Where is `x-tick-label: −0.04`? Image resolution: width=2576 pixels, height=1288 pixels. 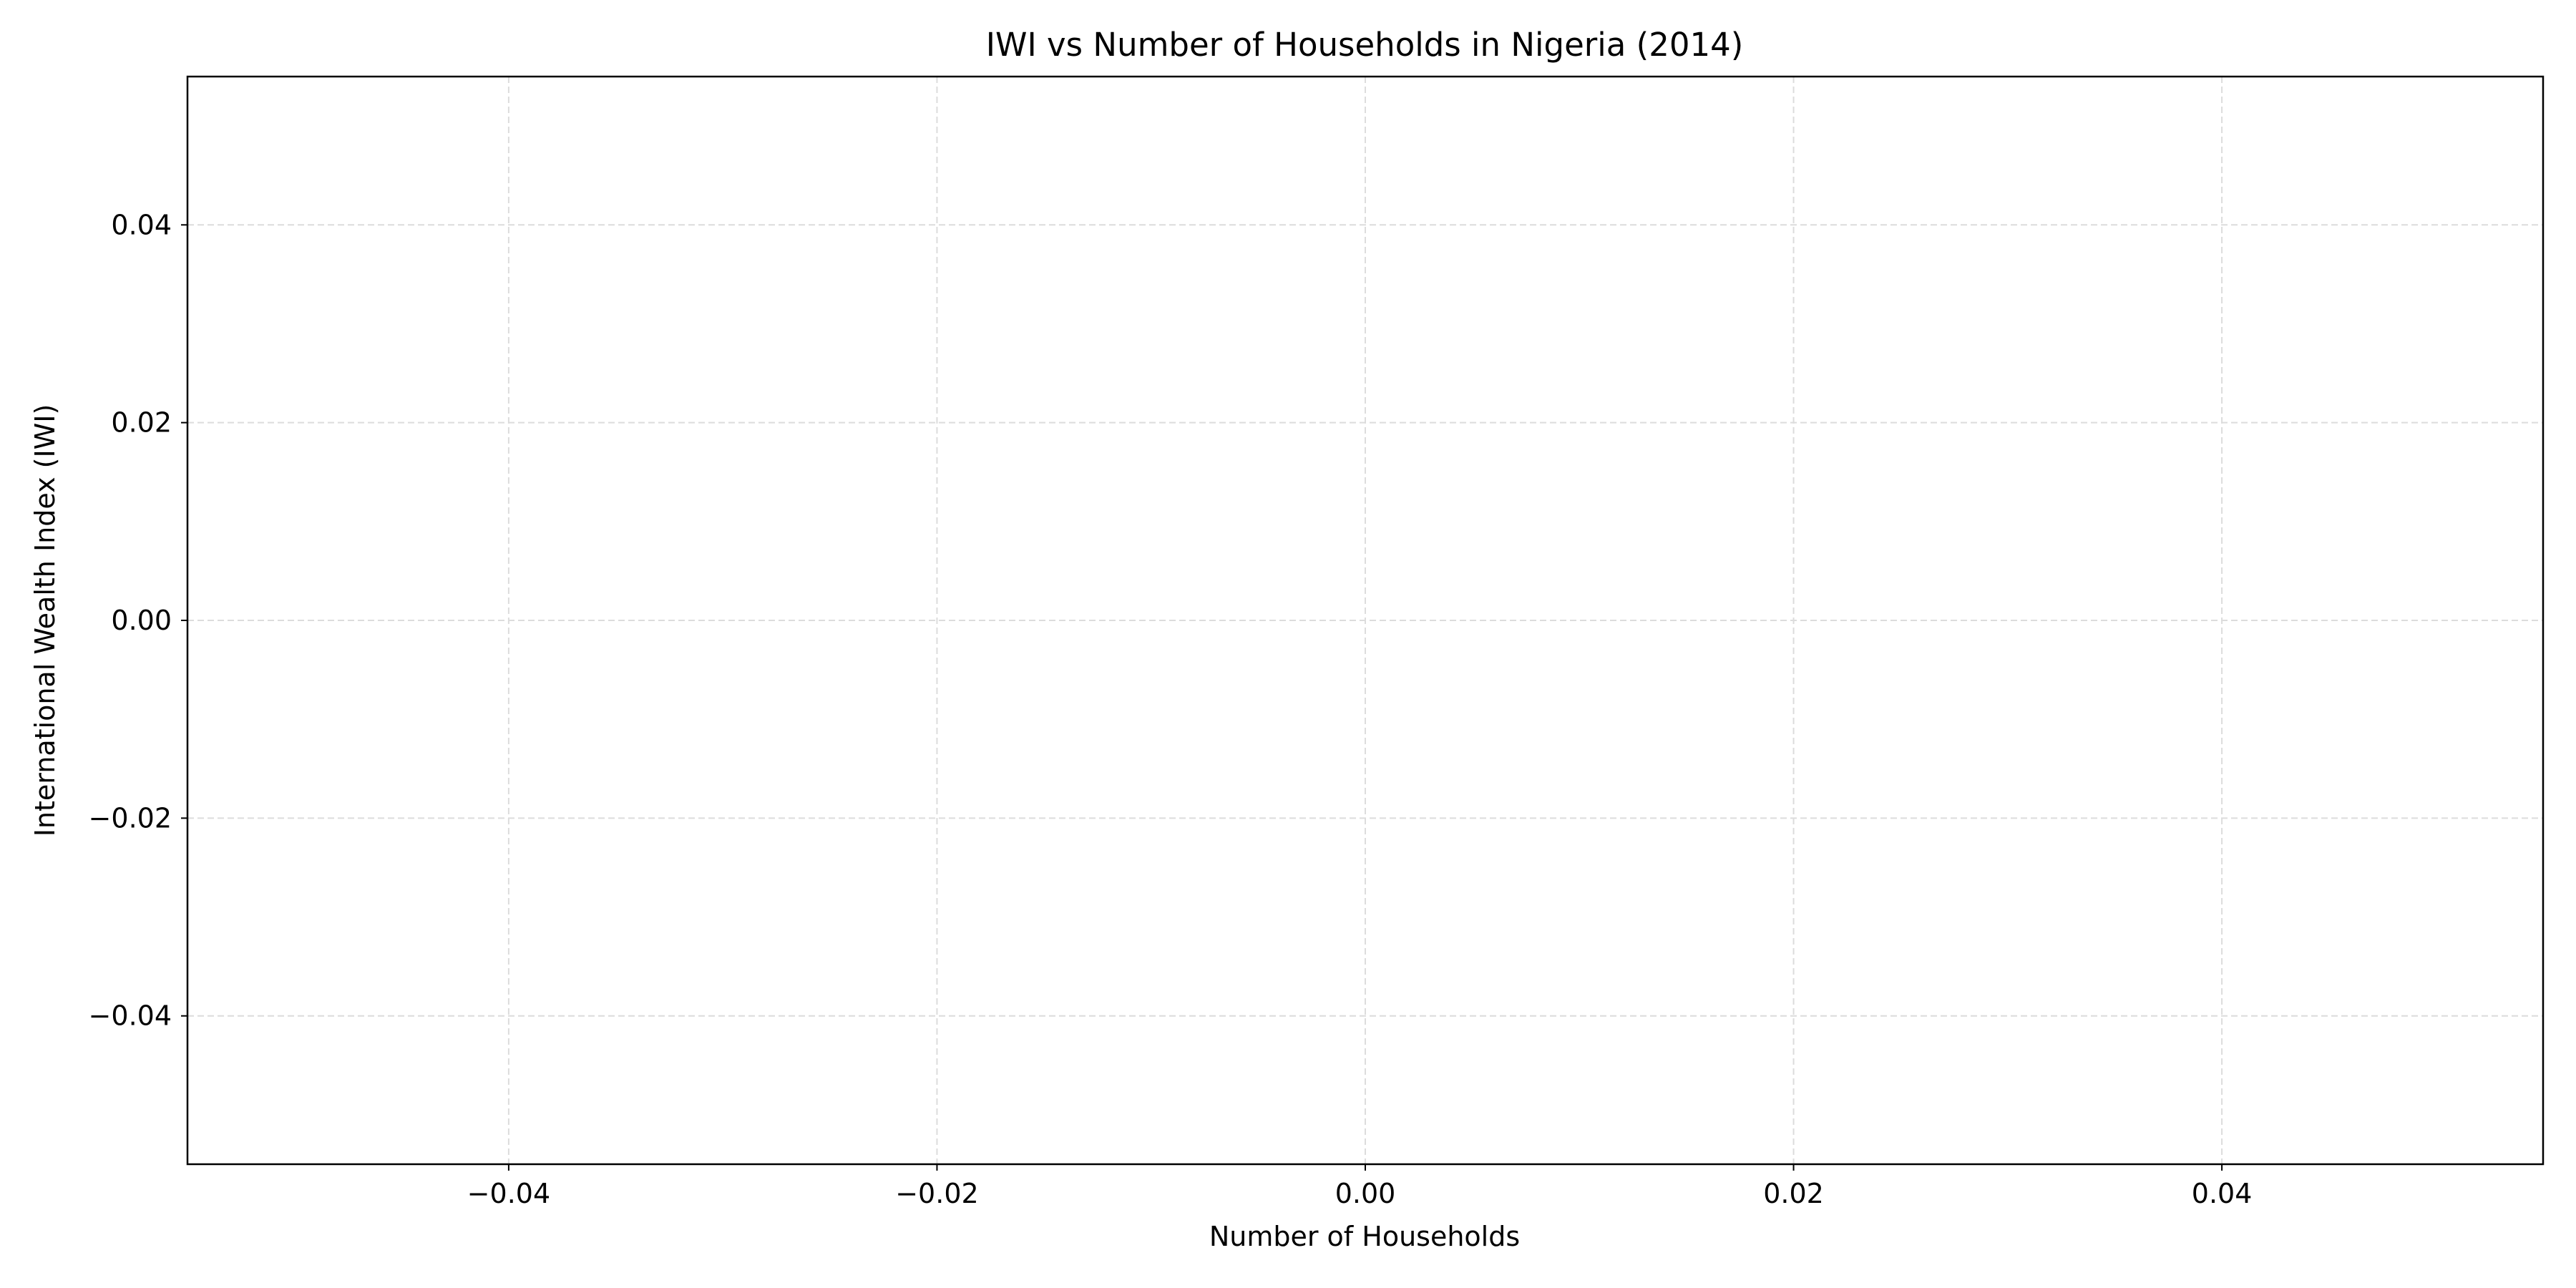
x-tick-label: −0.04 is located at coordinates (508, 1193).